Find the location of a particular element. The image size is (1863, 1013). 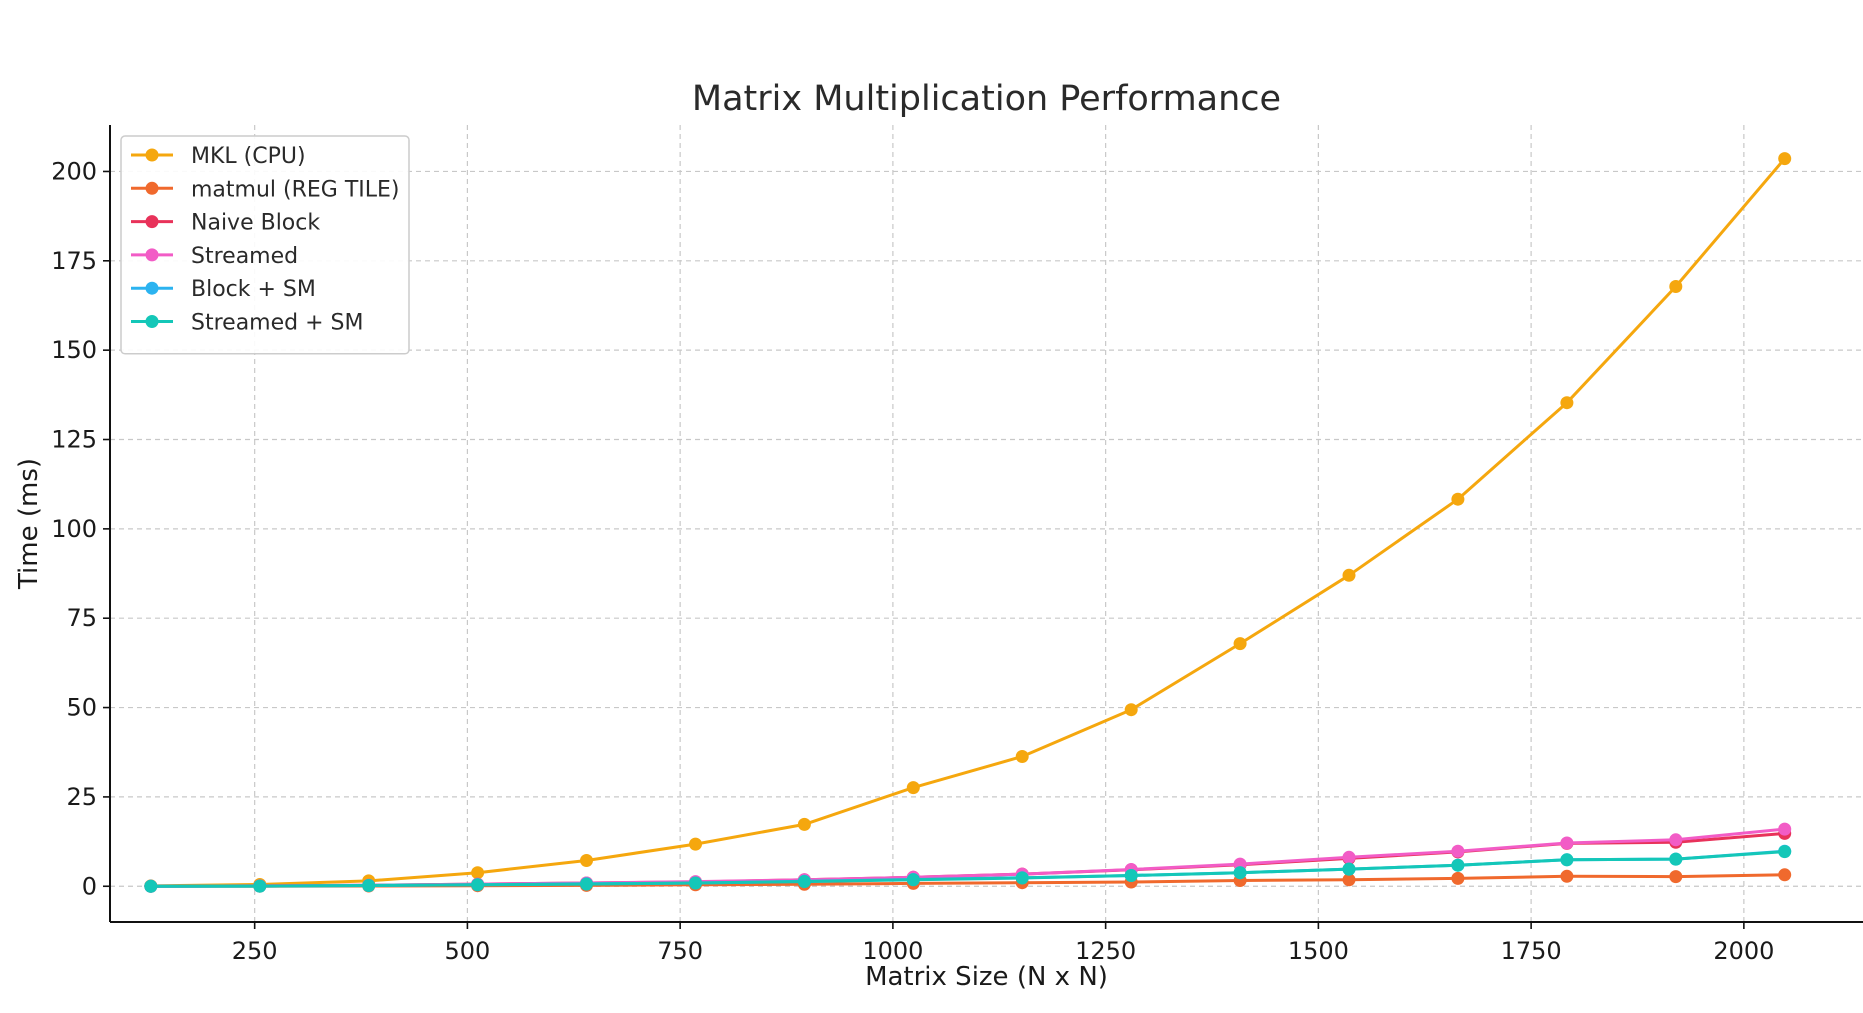

chart-title: Matrix Multiplication Performance is located at coordinates (986, 99).